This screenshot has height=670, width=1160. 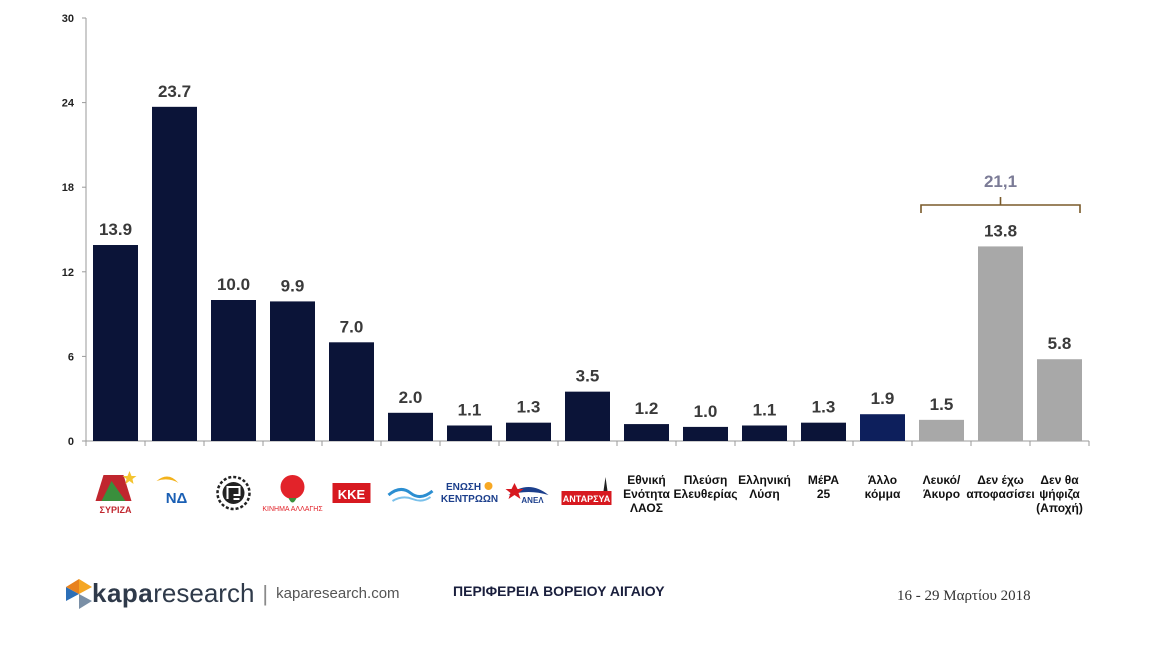 I want to click on y-tick-label: 12, so click(x=68, y=273).